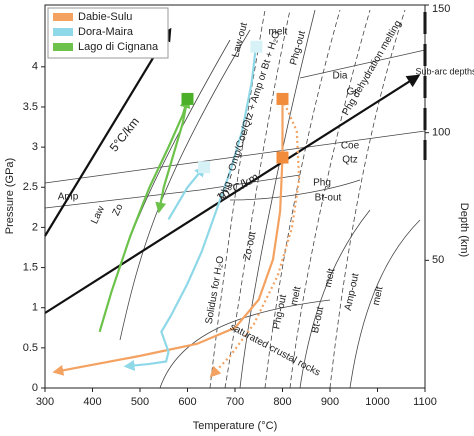  What do you see at coordinates (240, 39) in the screenshot?
I see `annotation: Law-out` at bounding box center [240, 39].